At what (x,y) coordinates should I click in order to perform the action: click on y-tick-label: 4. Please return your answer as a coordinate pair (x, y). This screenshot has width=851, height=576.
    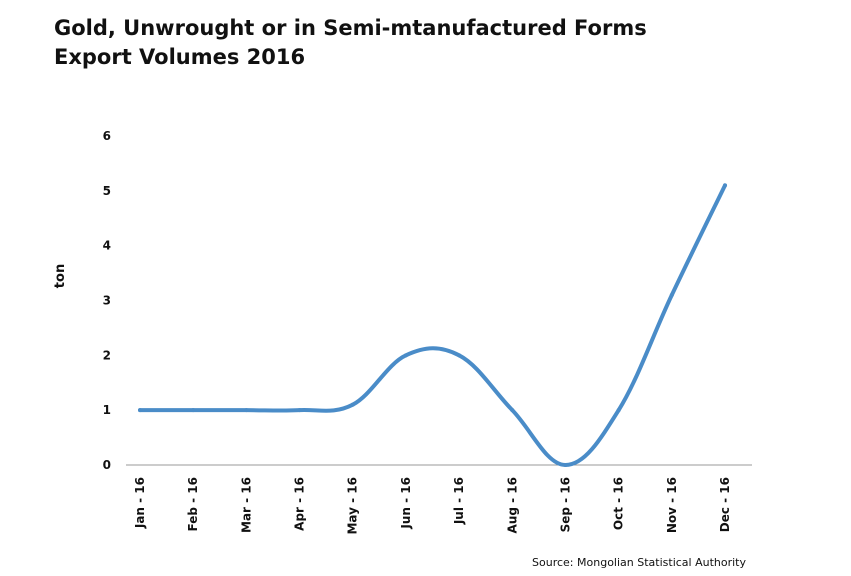
    Looking at the image, I should click on (107, 246).